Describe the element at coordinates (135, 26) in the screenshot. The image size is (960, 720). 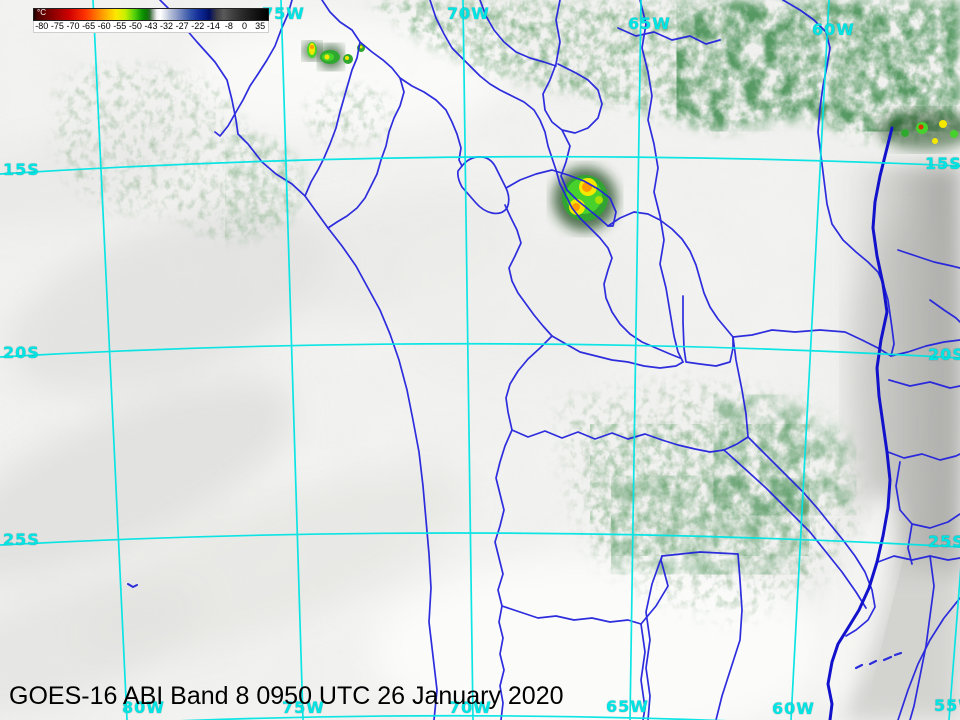
I see `colorbar-tick: -50` at that location.